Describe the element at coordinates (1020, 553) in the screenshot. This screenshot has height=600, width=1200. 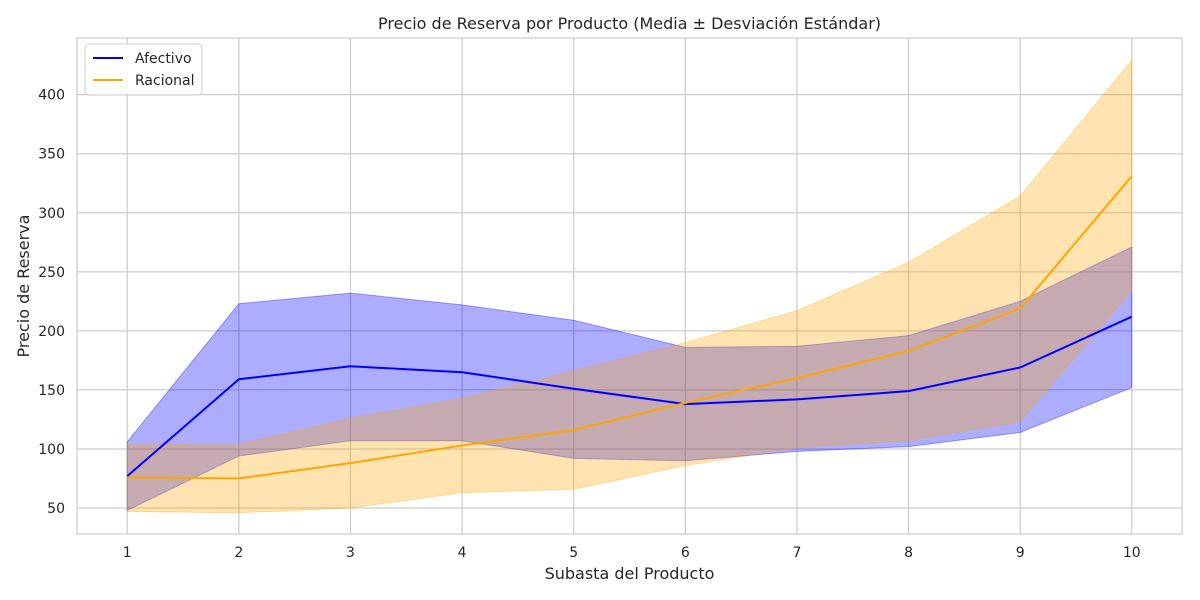
I see `x-tick-label: 9` at that location.